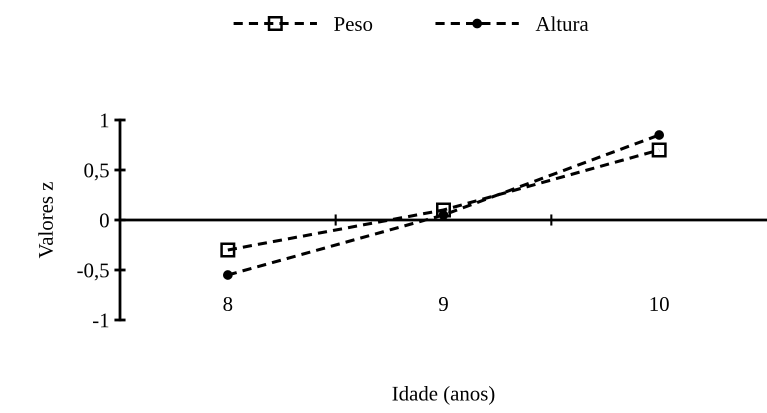  Describe the element at coordinates (353, 24) in the screenshot. I see `legend-label: Peso` at that location.